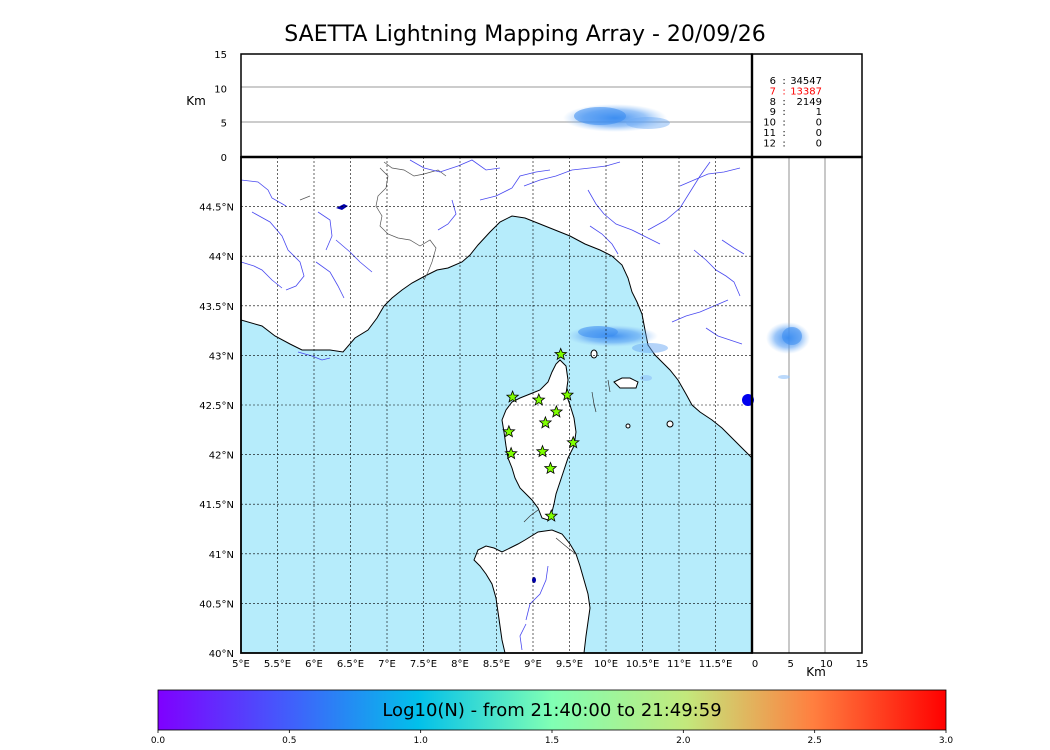 This screenshot has width=1050, height=750. I want to click on lake, so click(342, 207).